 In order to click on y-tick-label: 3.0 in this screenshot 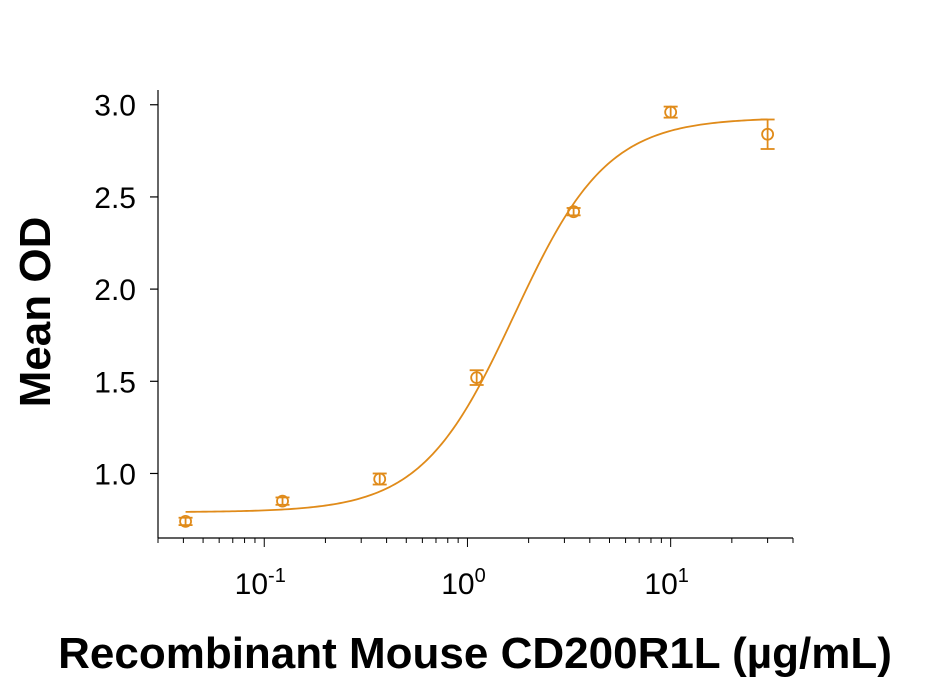, I will do `click(115, 106)`.